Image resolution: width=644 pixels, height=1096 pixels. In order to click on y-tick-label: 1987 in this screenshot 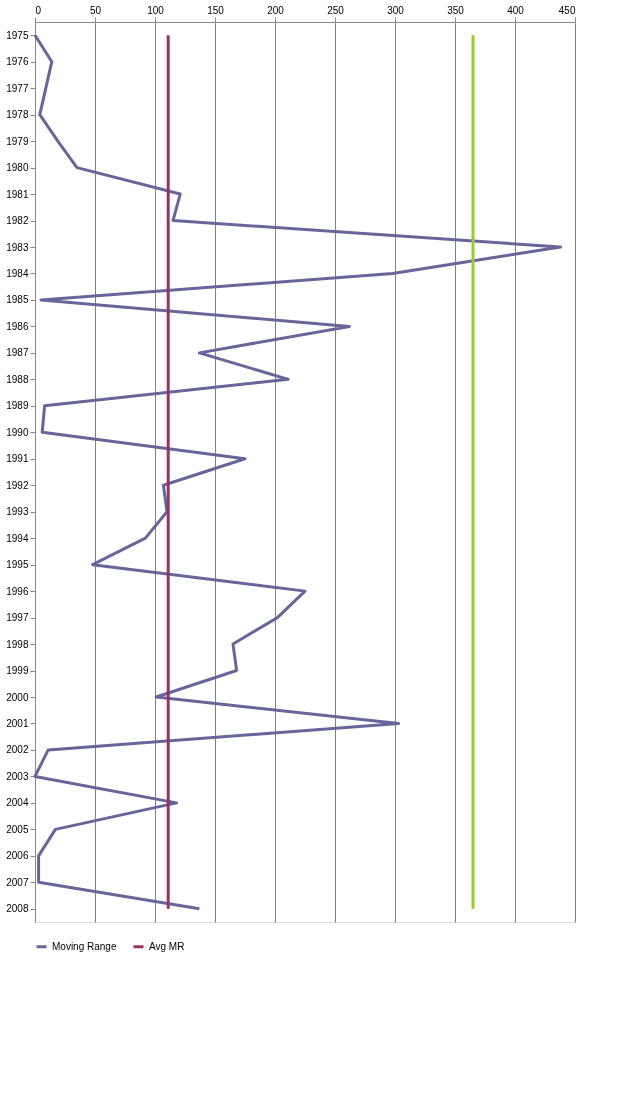, I will do `click(17, 353)`.